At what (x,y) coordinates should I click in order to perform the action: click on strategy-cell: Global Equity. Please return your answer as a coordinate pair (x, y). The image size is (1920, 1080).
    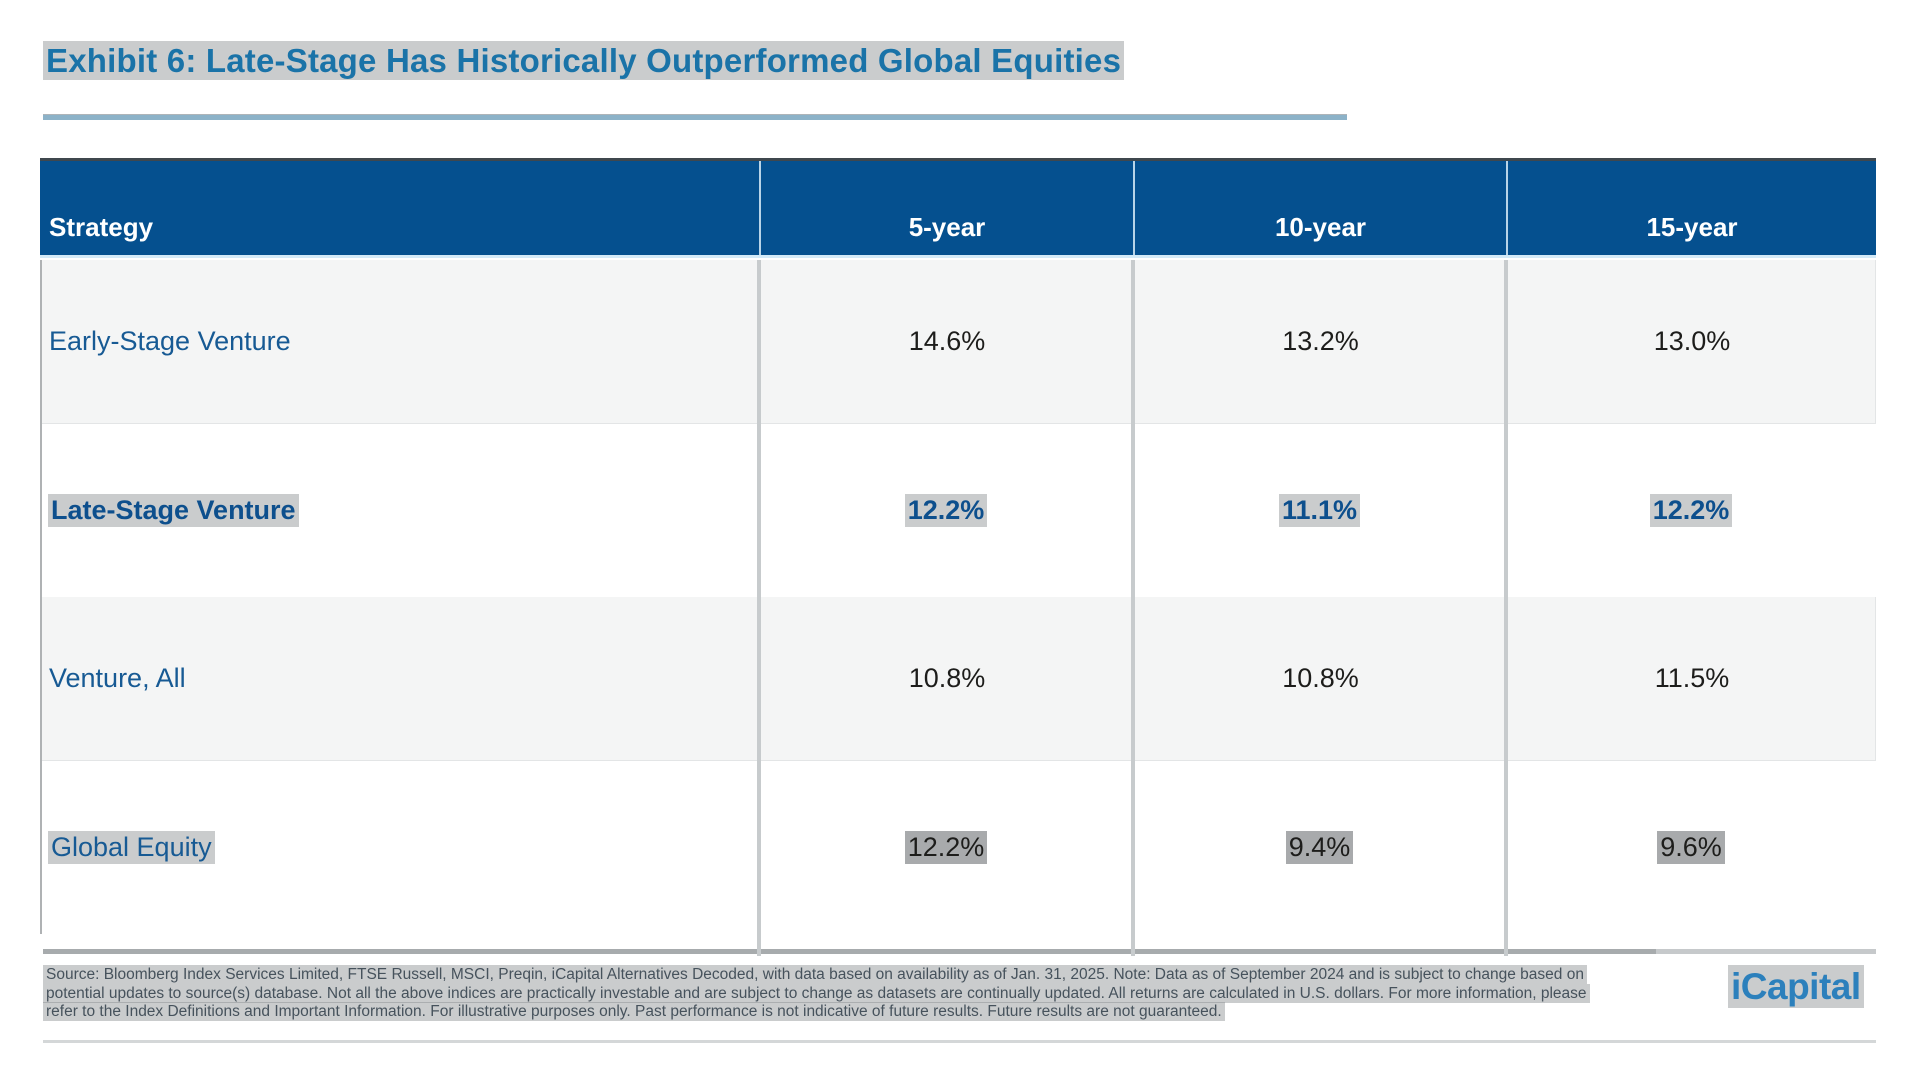
    Looking at the image, I should click on (399, 847).